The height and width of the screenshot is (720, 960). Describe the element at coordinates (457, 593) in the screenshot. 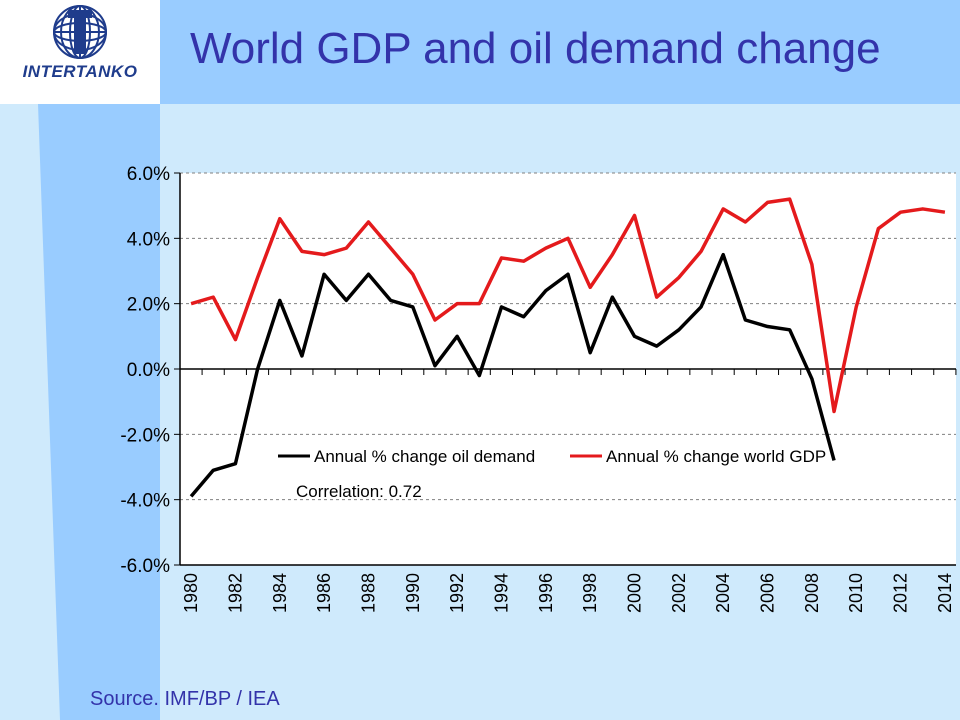

I see `x-tick-label: 1992` at that location.